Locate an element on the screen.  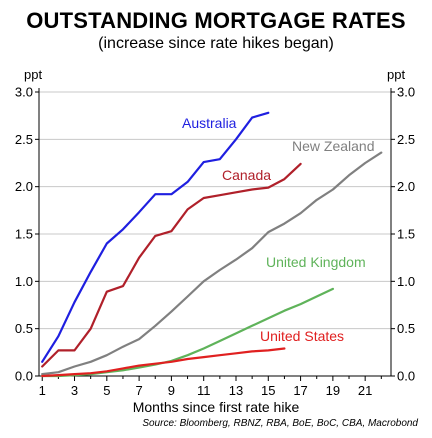
y-tick-label-right: 0.5 is located at coordinates (406, 328).